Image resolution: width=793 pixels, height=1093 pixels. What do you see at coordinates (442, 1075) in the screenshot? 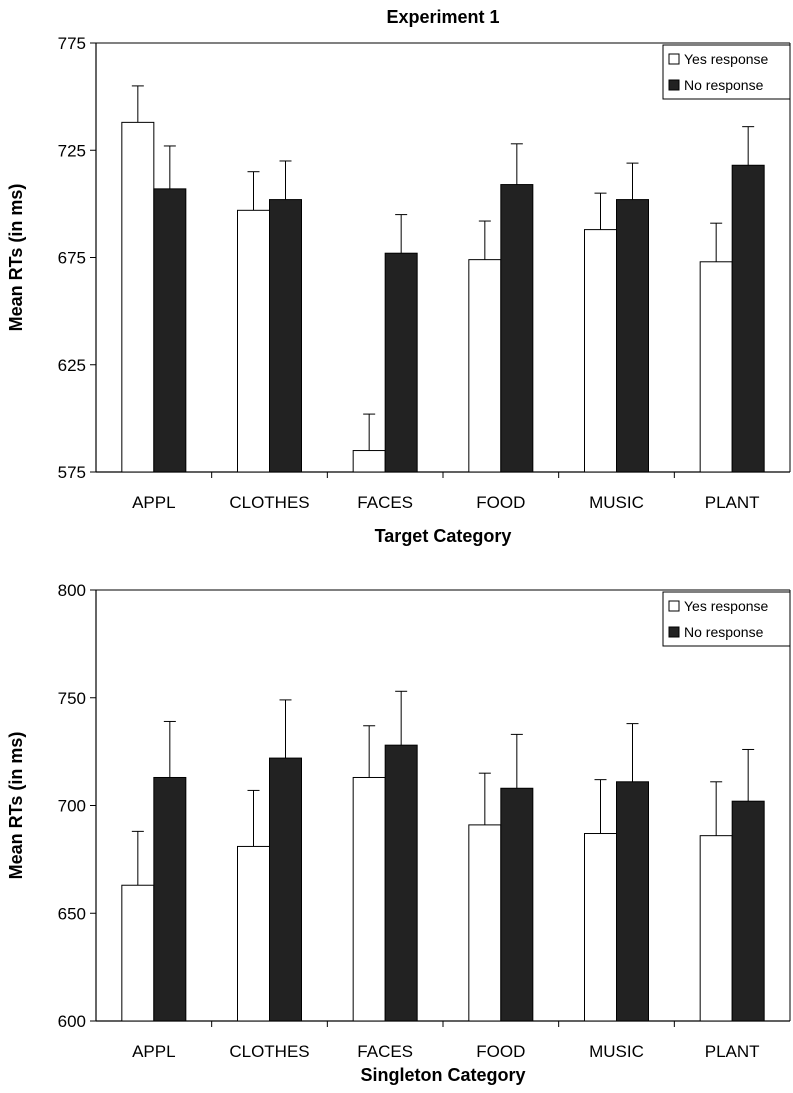
I see `x-axis-title: Singleton Category` at bounding box center [442, 1075].